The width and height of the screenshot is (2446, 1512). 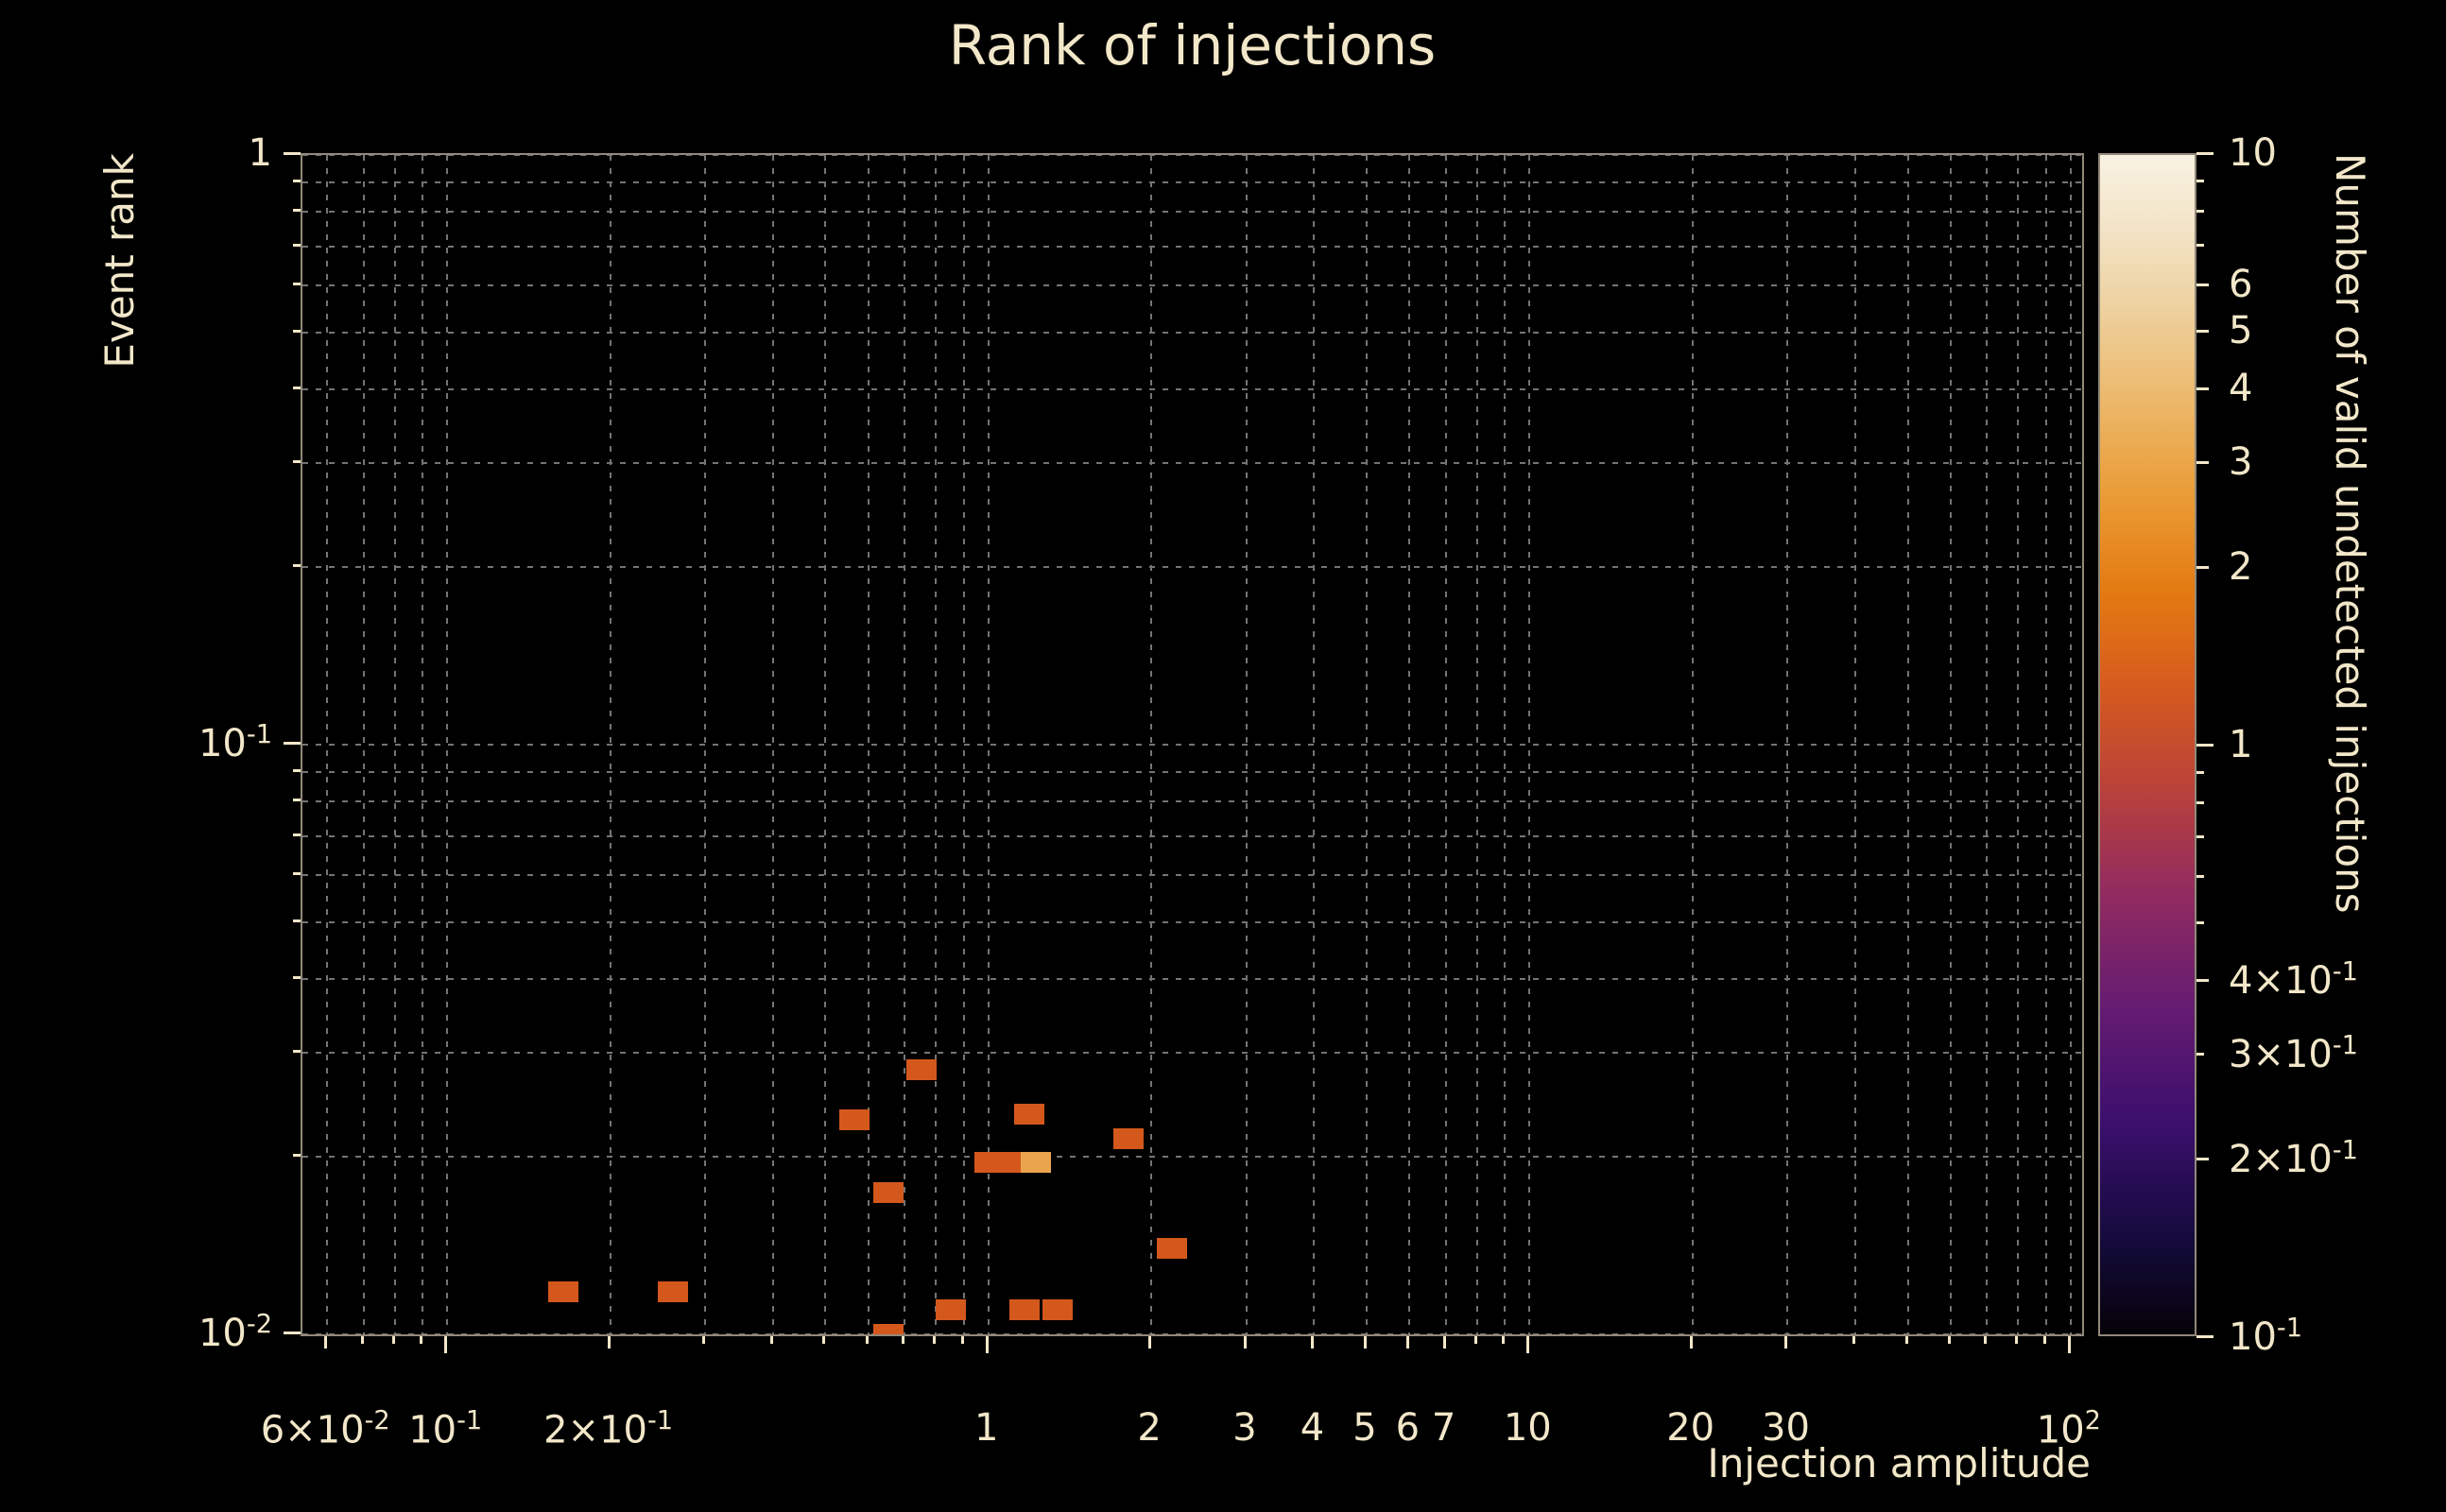 I want to click on colorbar-label: Number of valid undetected injections, so click(x=2350, y=533).